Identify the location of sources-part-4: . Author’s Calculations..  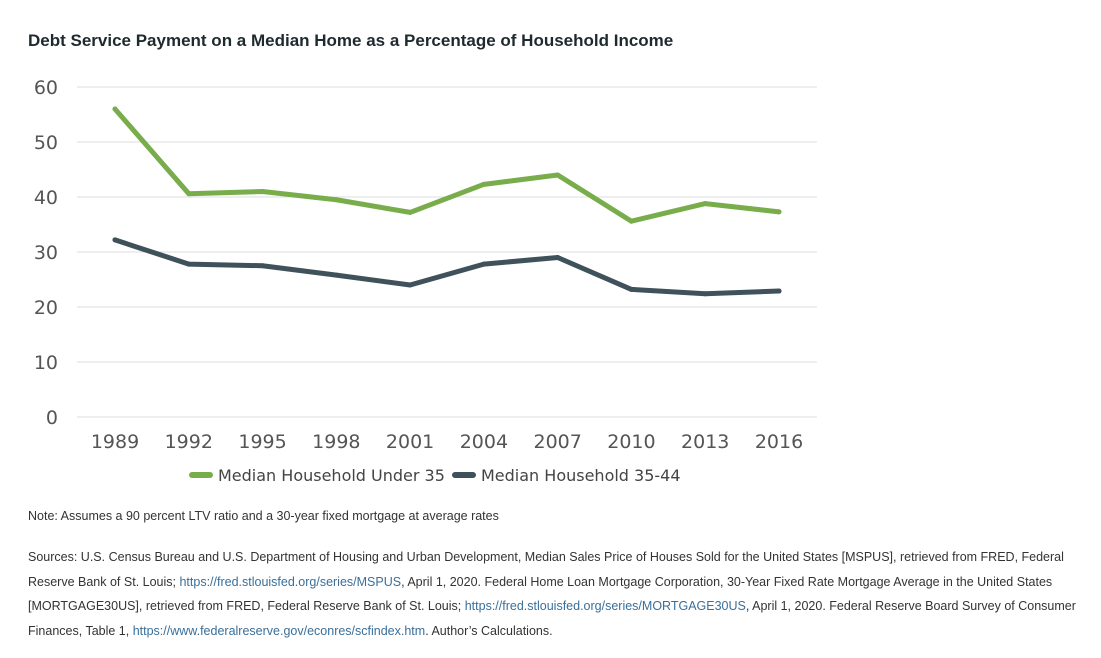
(489, 630).